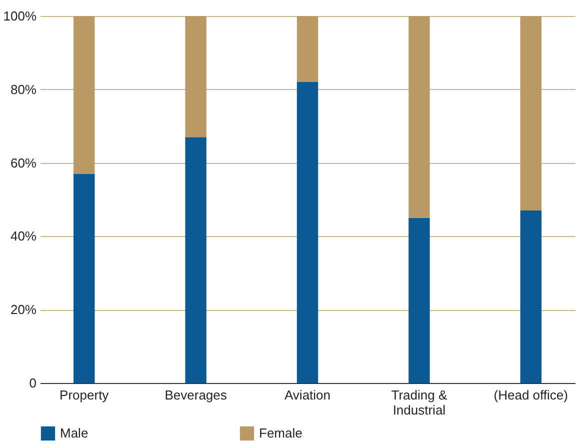  Describe the element at coordinates (85, 395) in the screenshot. I see `x-tick-label: Property` at that location.